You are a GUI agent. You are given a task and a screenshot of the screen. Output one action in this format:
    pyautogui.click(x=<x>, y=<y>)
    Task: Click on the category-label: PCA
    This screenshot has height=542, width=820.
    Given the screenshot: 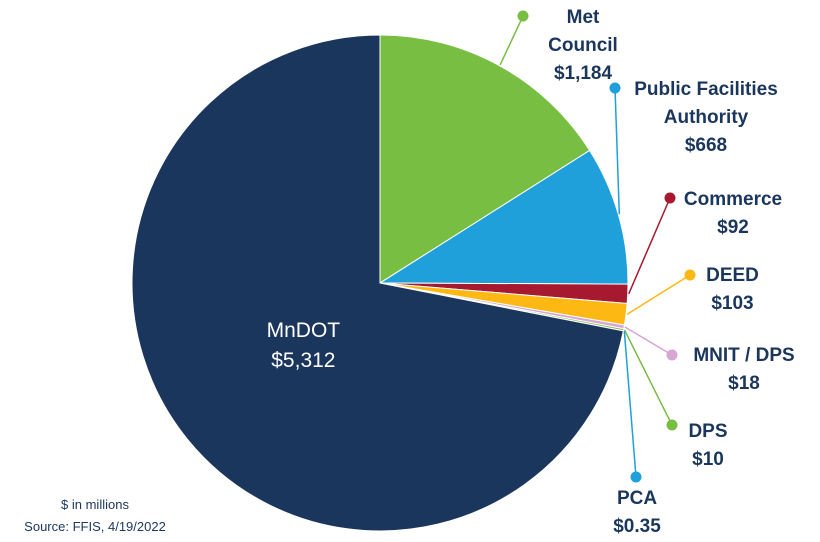 What is the action you would take?
    pyautogui.click(x=637, y=498)
    